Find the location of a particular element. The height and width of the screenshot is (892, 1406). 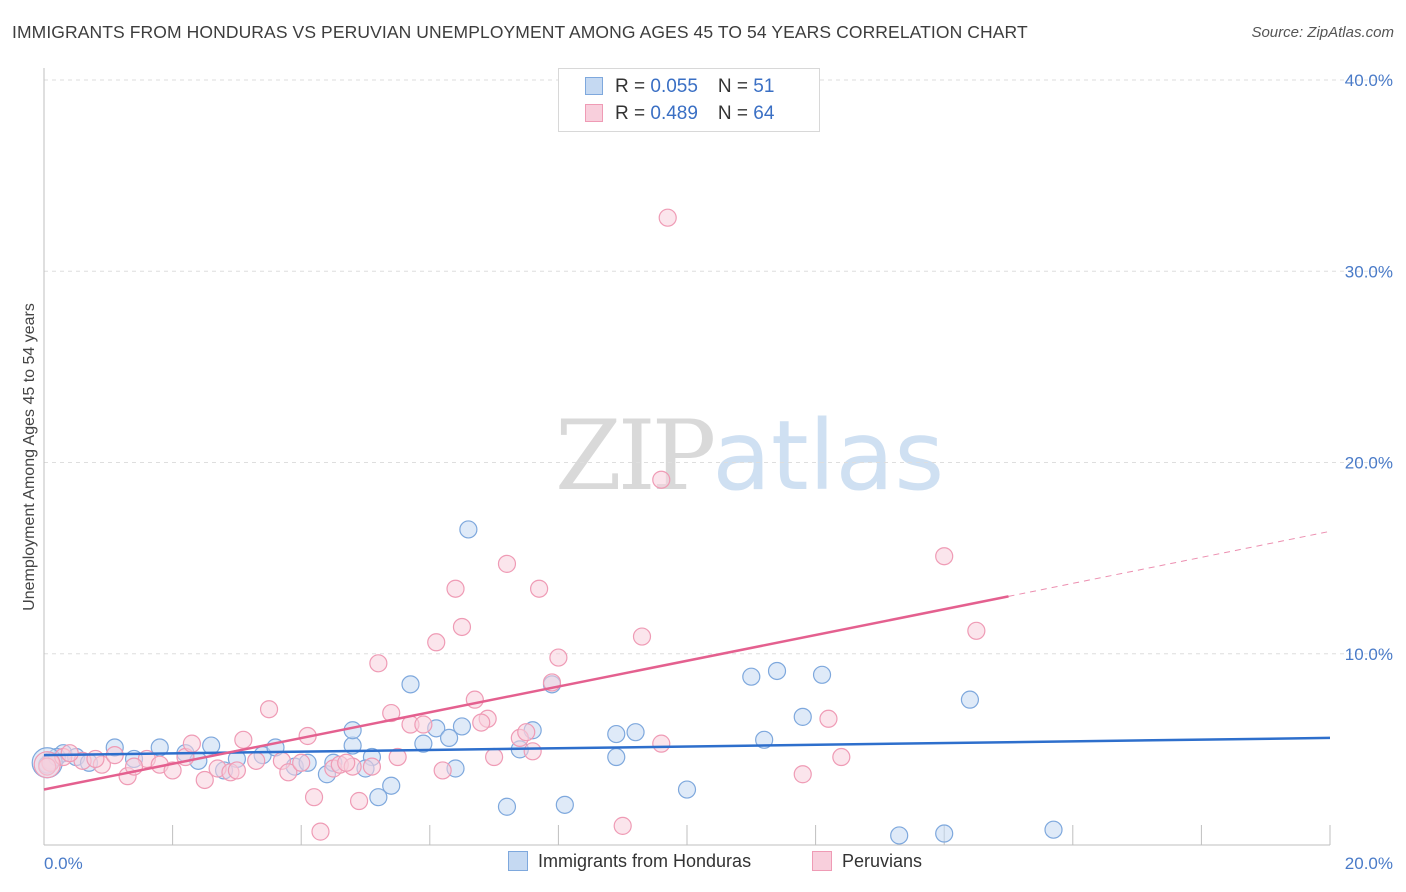

legend-row-peruvians: R = 0.489 N = 64 is located at coordinates (679, 114).